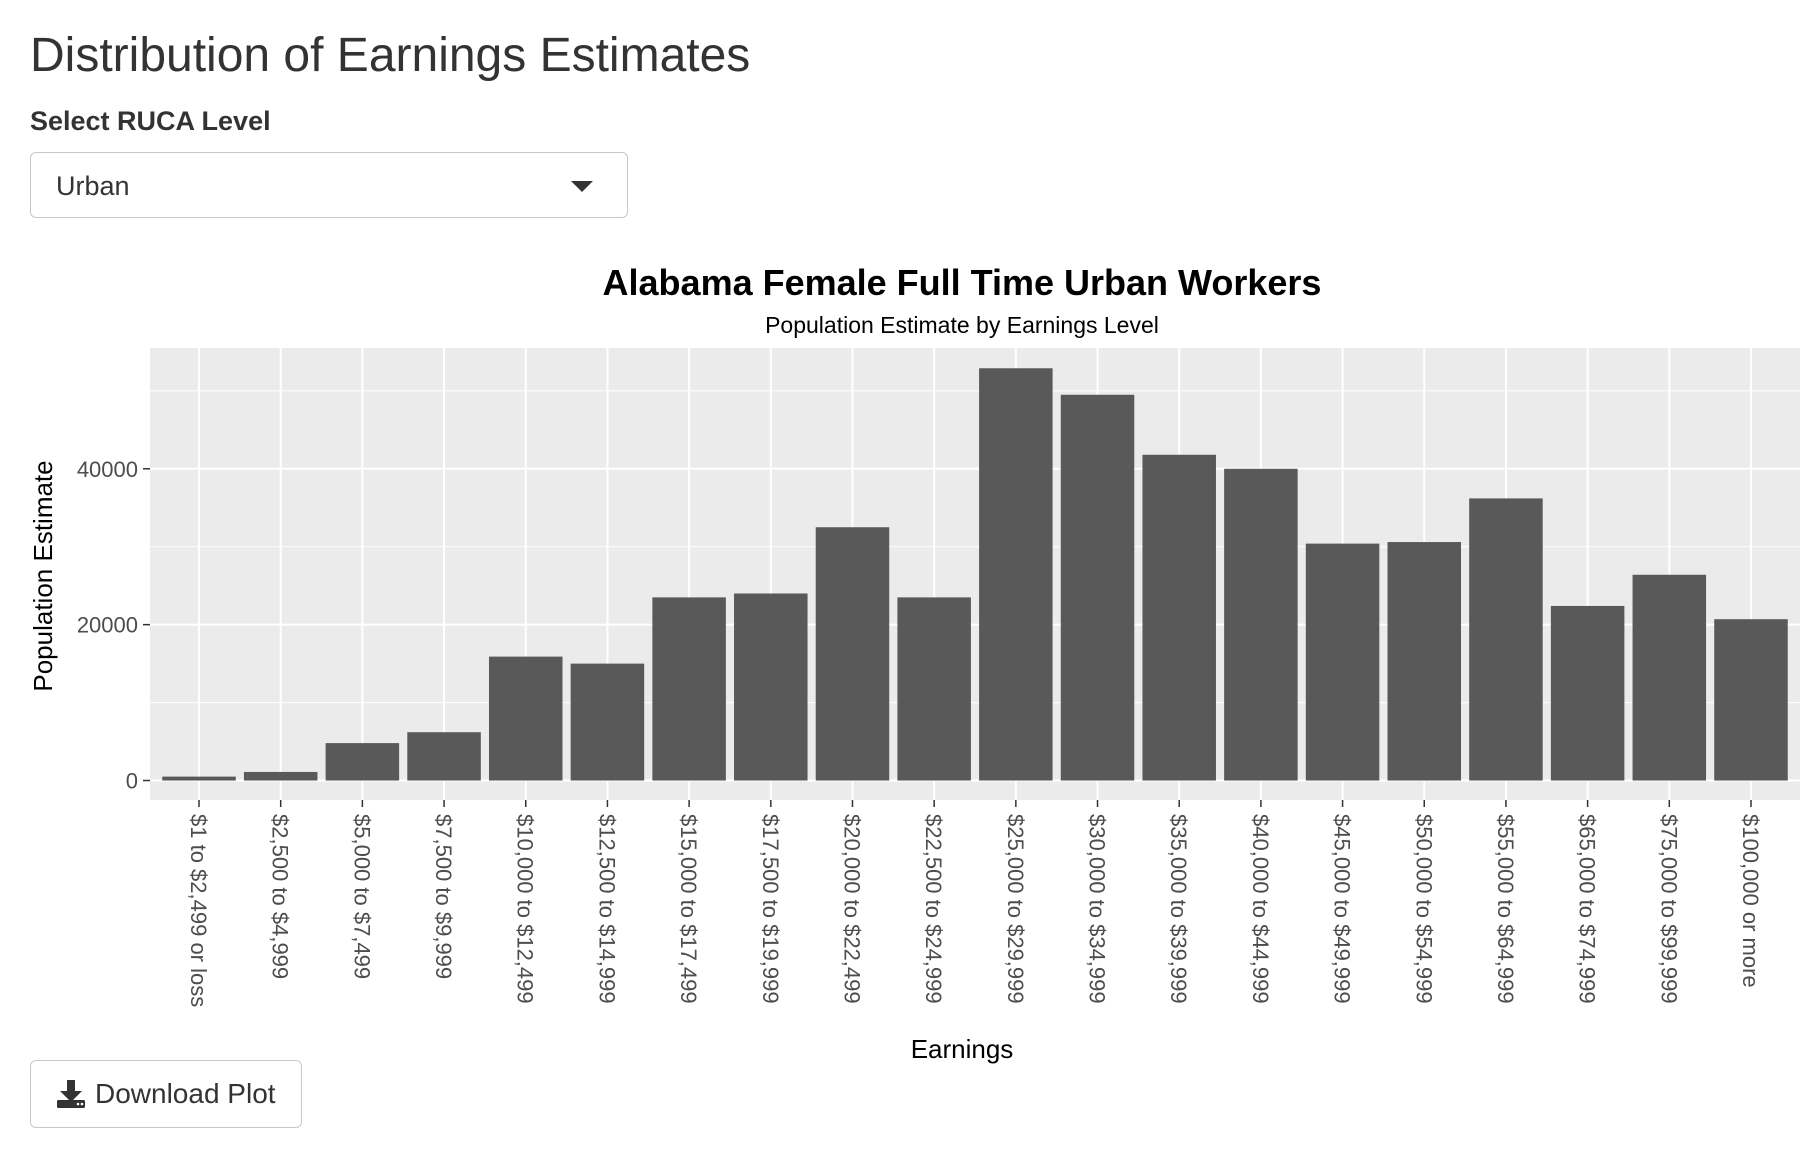  What do you see at coordinates (443, 896) in the screenshot?
I see `x-tick-label: $7,500 to $9,999` at bounding box center [443, 896].